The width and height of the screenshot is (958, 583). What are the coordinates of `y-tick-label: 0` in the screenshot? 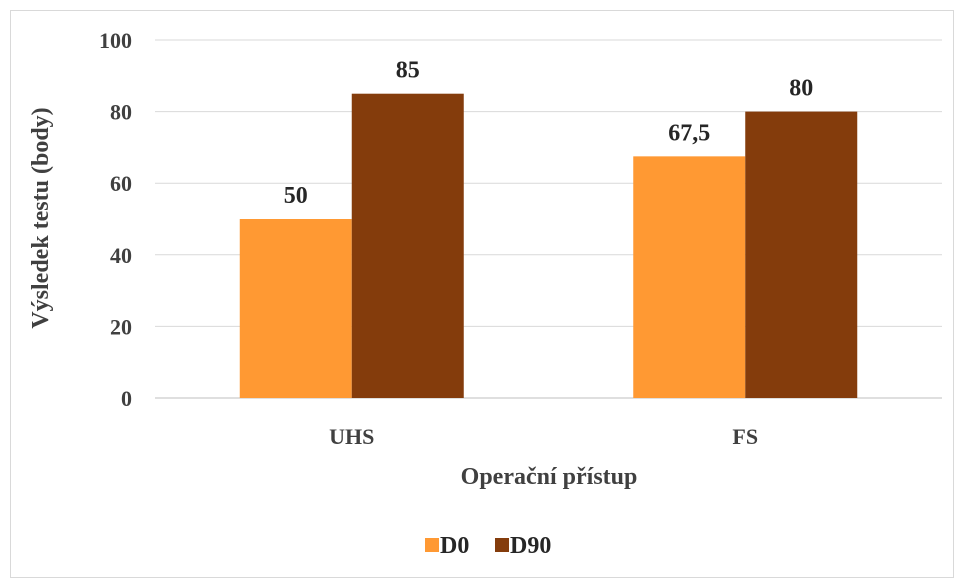 It's located at (126, 398).